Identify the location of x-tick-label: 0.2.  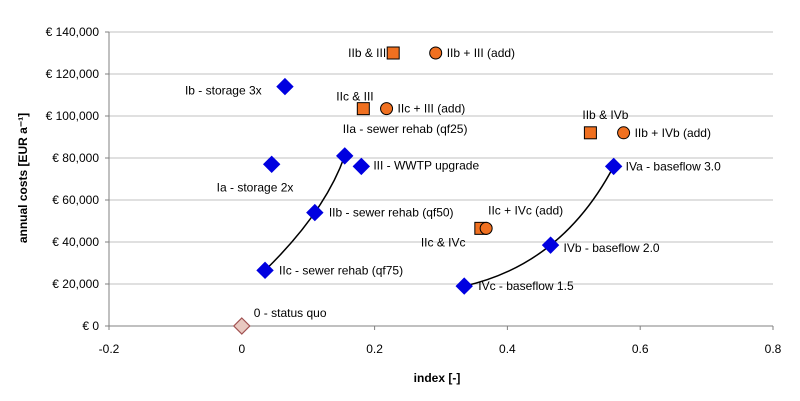
(374, 349).